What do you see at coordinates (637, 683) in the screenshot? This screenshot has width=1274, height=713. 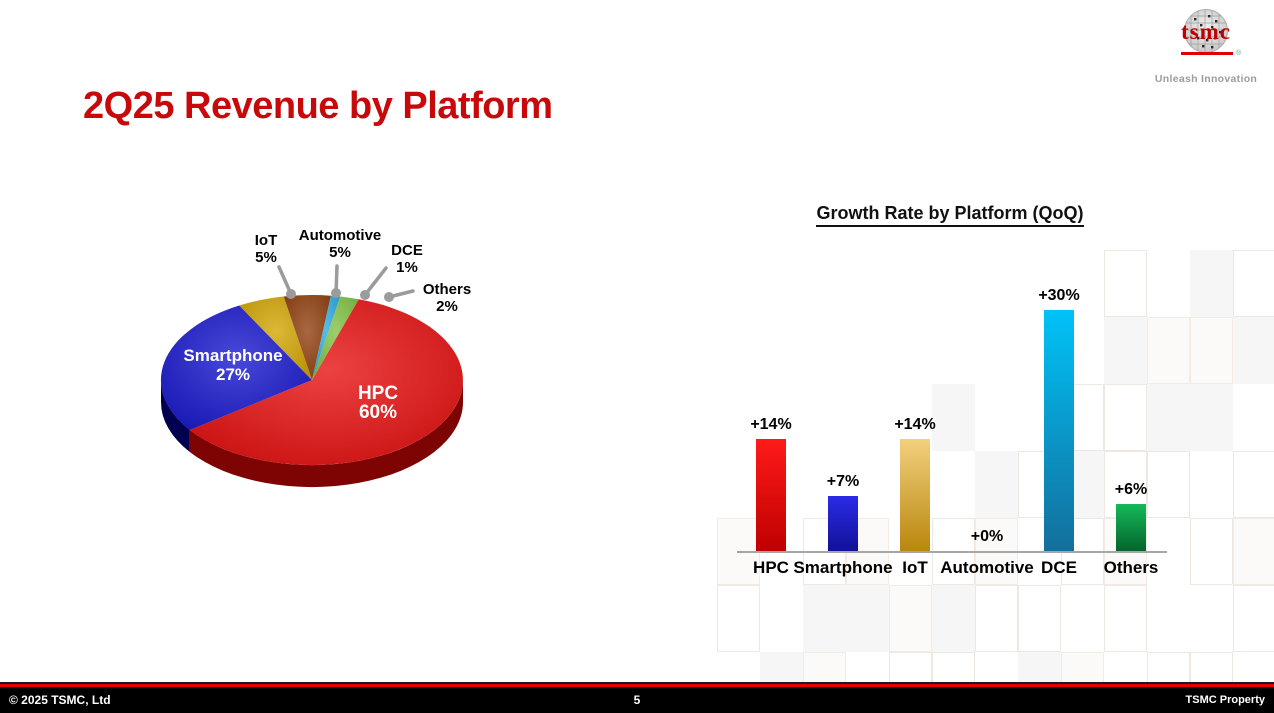 I see `footer-dark-line` at bounding box center [637, 683].